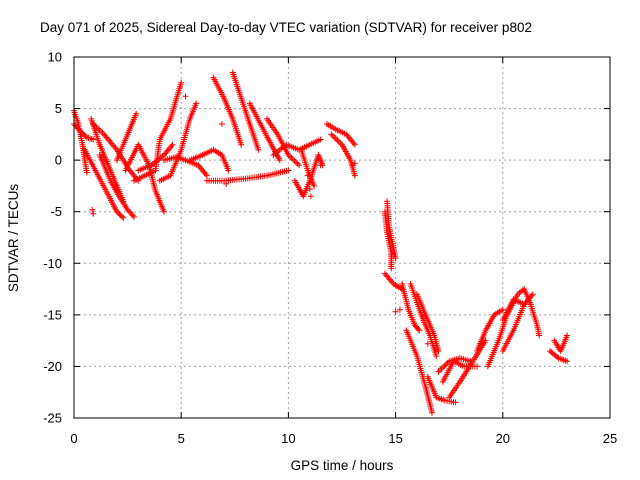 The image size is (640, 480). What do you see at coordinates (395, 438) in the screenshot?
I see `x-tick-label: 15` at bounding box center [395, 438].